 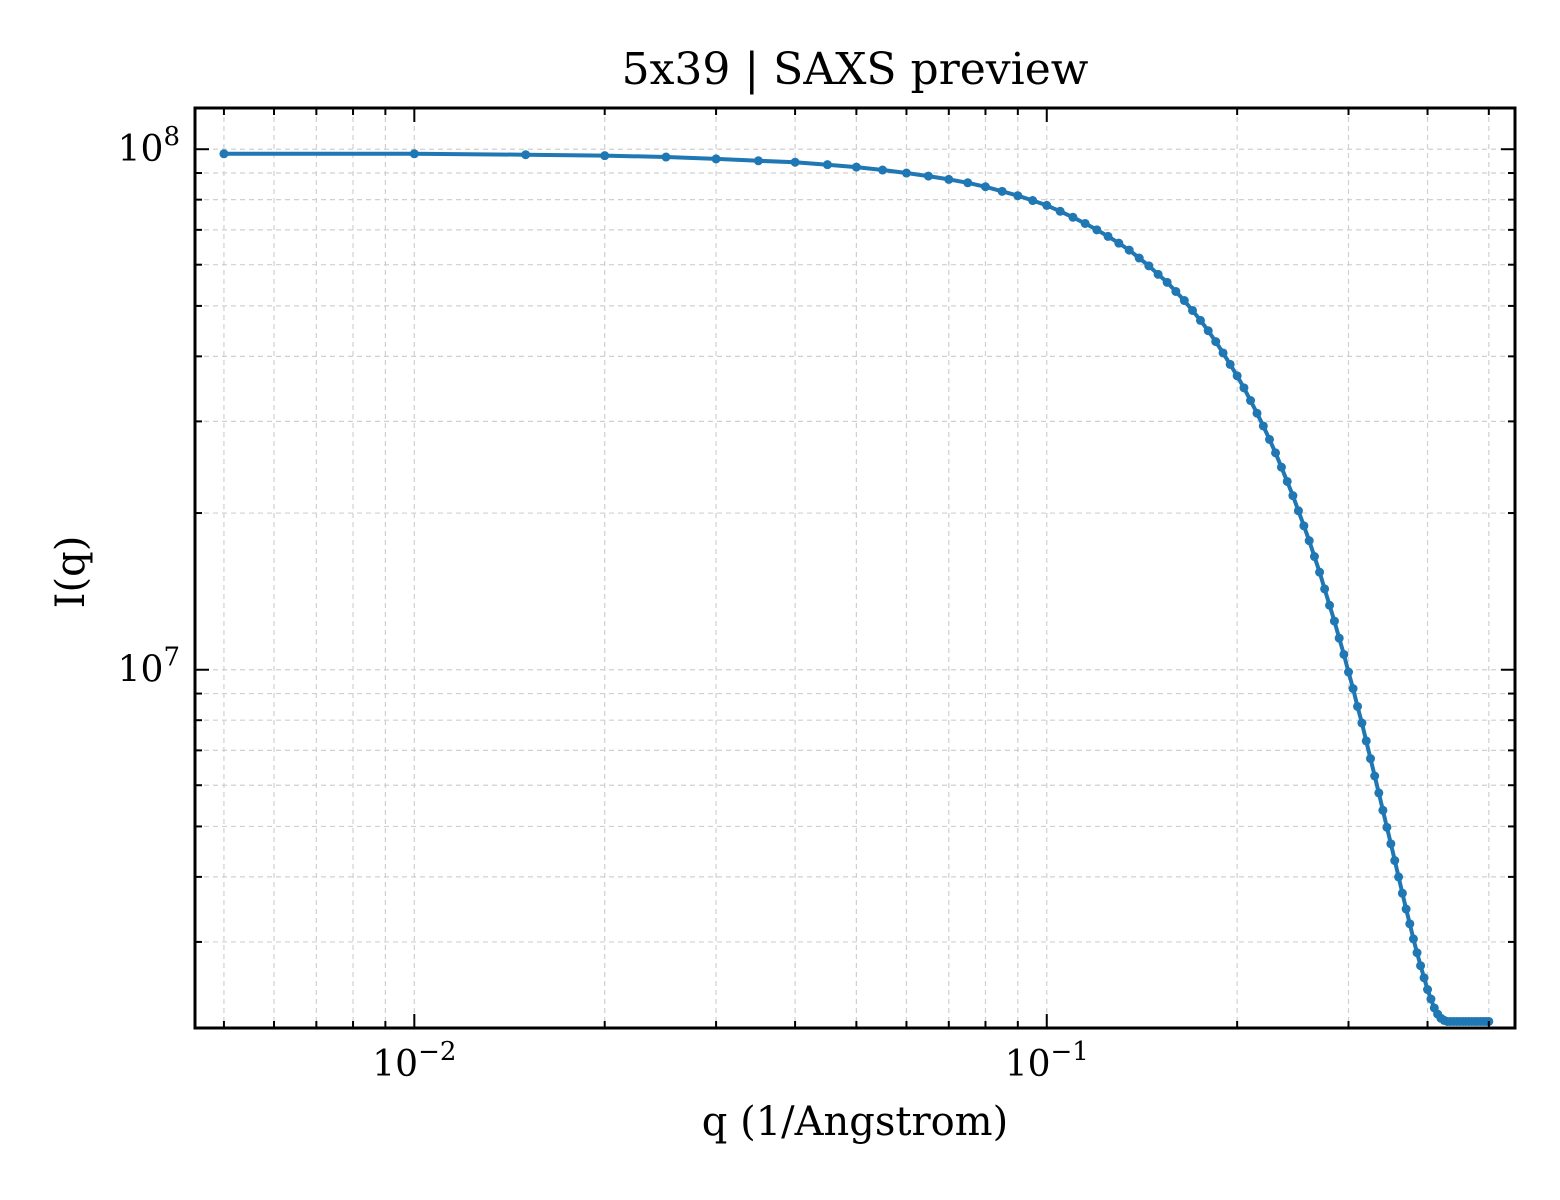 I want to click on y-tick-label: 10⁷, so click(x=149, y=667).